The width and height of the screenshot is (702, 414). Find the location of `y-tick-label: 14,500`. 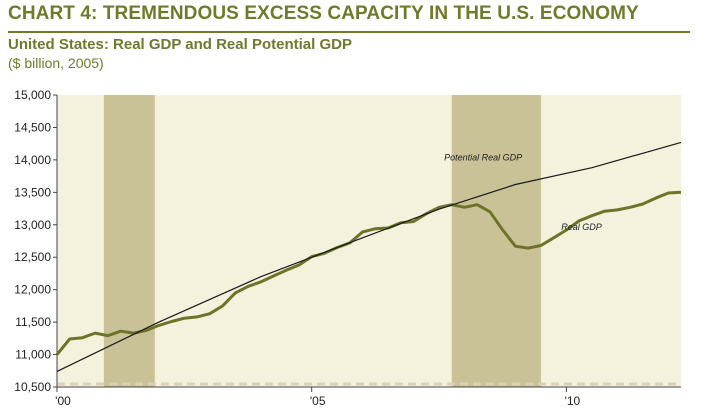

y-tick-label: 14,500 is located at coordinates (32, 127).